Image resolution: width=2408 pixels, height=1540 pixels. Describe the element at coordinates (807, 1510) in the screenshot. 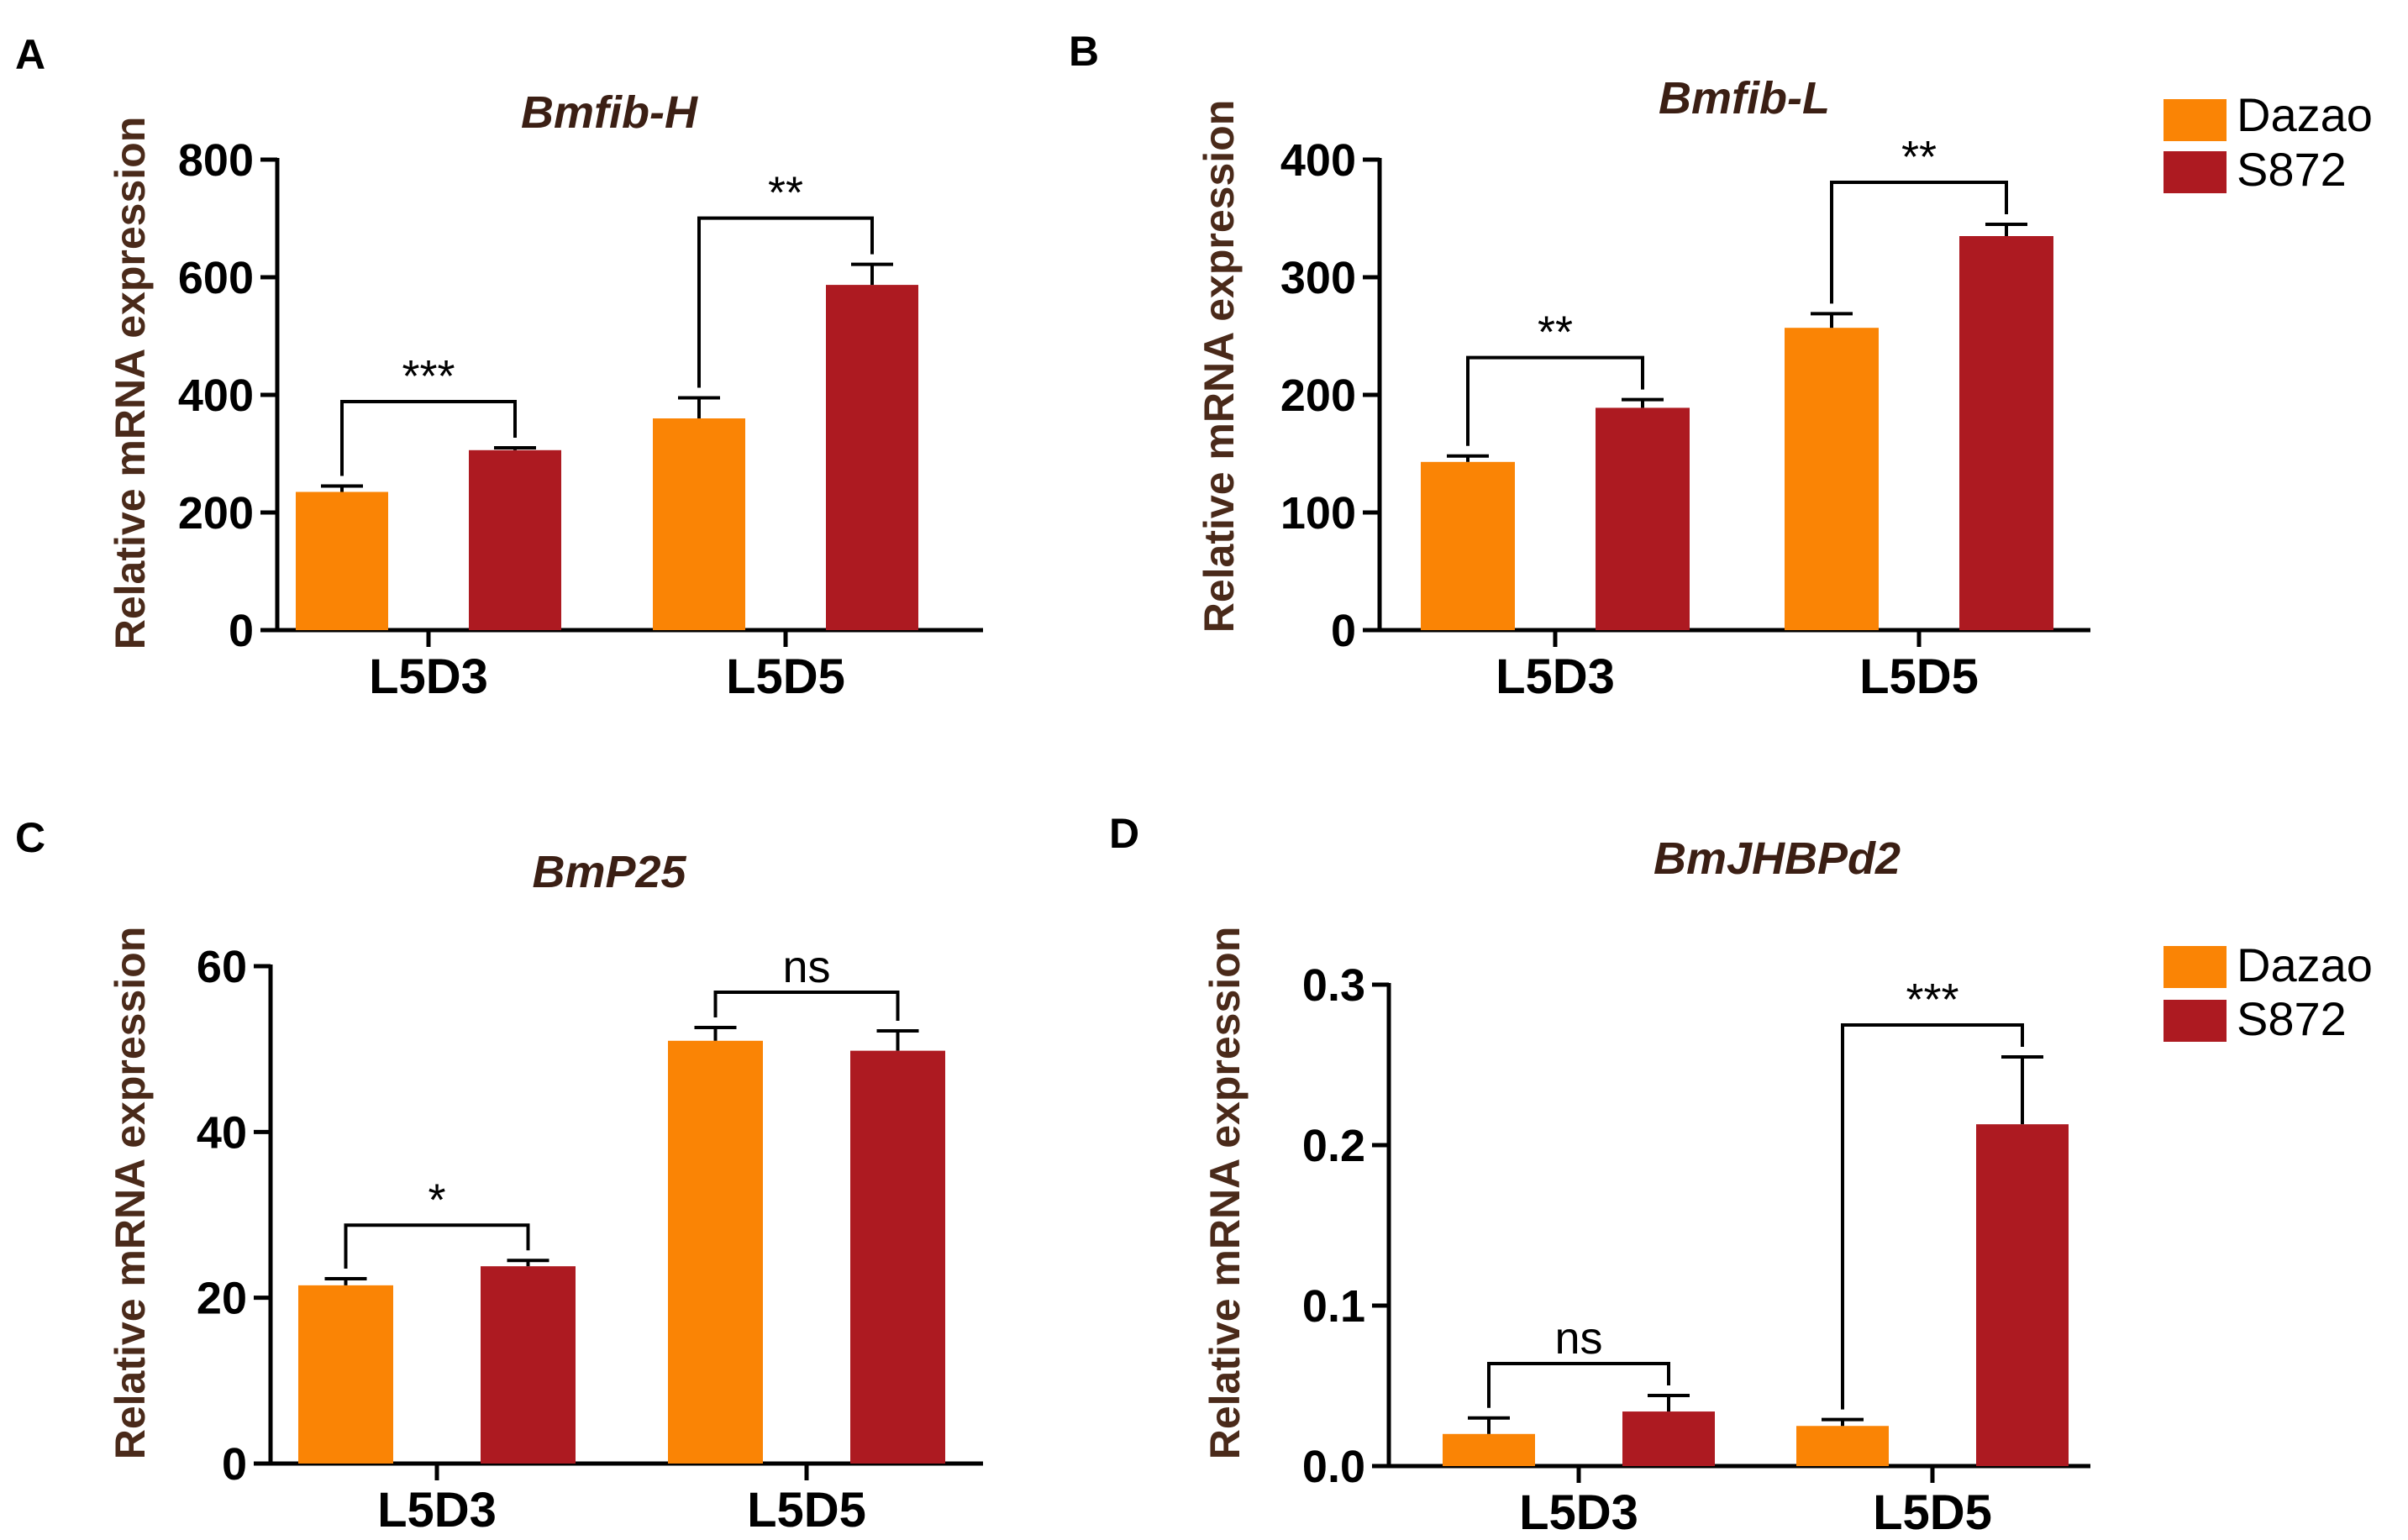

I see `panel-c-x-tick-label: L5D5` at that location.